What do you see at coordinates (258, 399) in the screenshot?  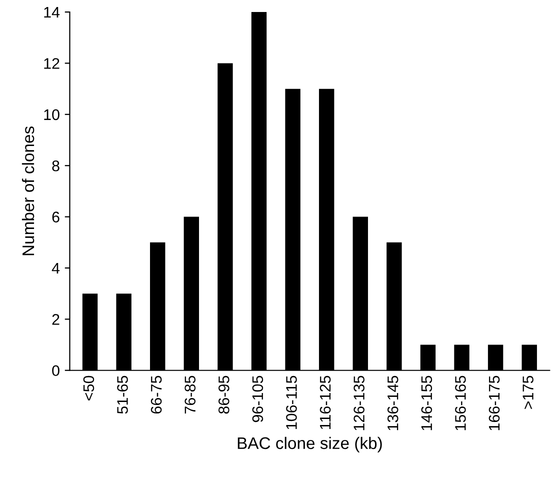 I see `x-tick-label: 96-105` at bounding box center [258, 399].